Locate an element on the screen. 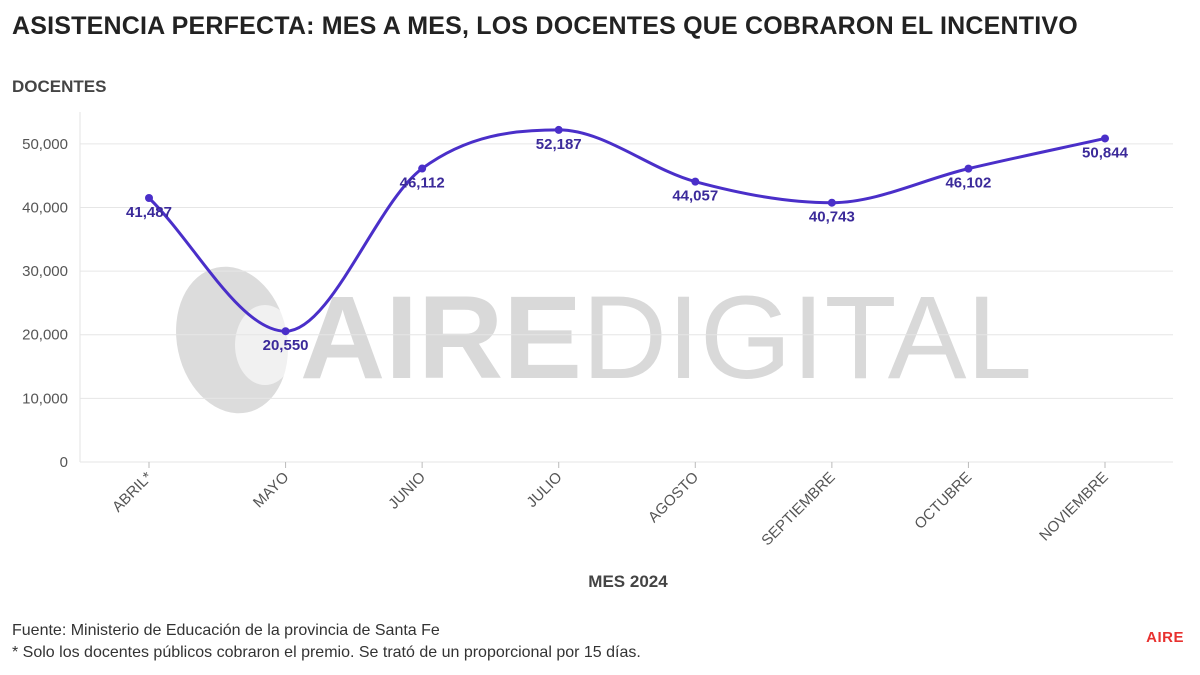 The image size is (1200, 675). x-tick-label: ABRIL* is located at coordinates (132, 492).